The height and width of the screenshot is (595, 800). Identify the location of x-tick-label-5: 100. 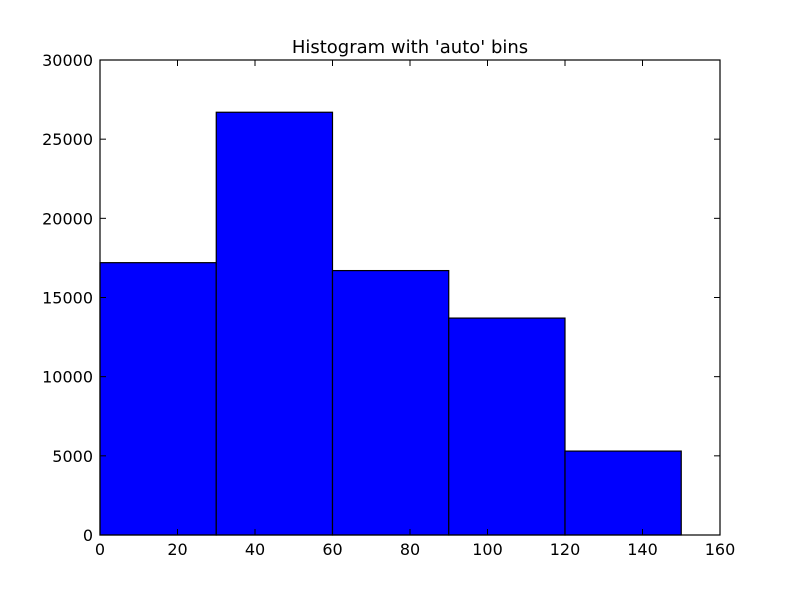
(487, 549).